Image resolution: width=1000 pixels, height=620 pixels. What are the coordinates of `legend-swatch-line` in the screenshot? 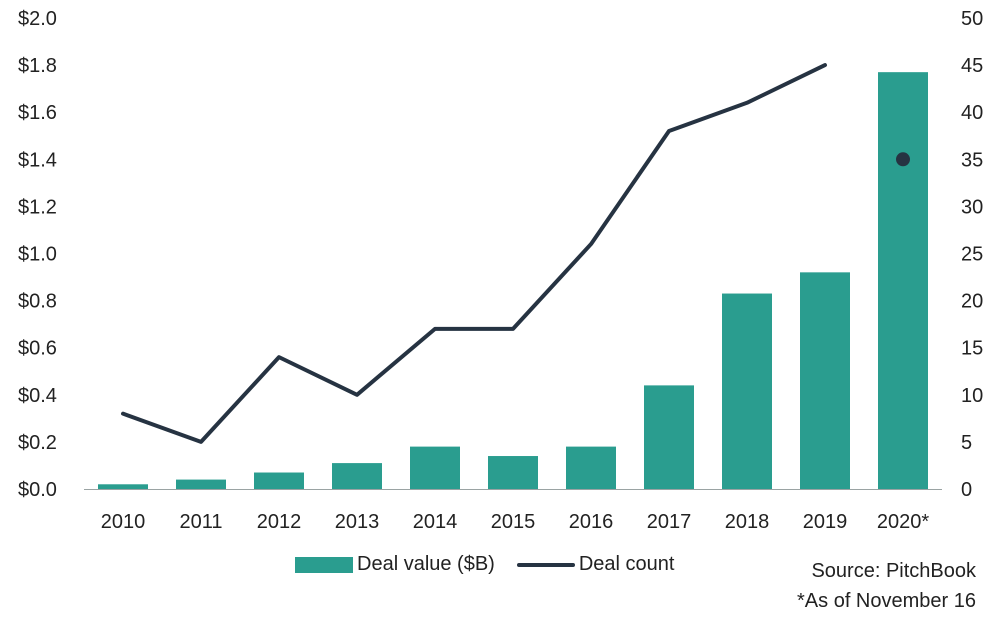 It's located at (545, 564).